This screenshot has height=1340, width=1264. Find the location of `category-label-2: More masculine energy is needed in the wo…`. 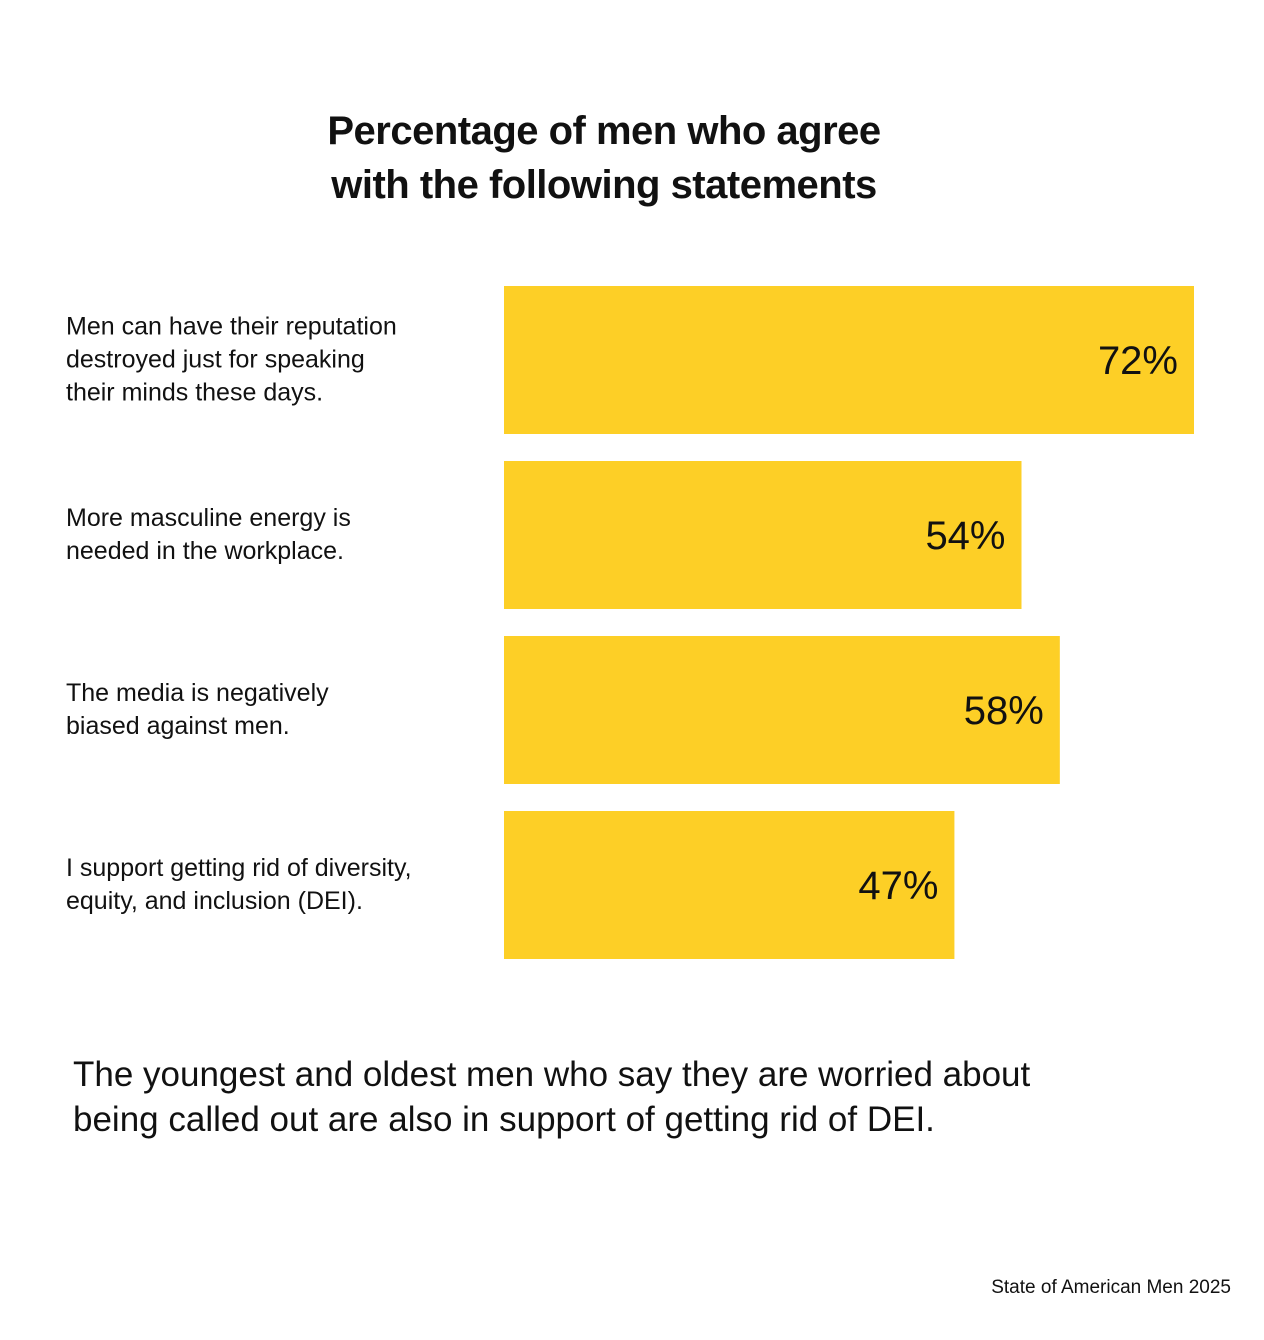

category-label-2: More masculine energy is needed in the wo… is located at coordinates (266, 535).